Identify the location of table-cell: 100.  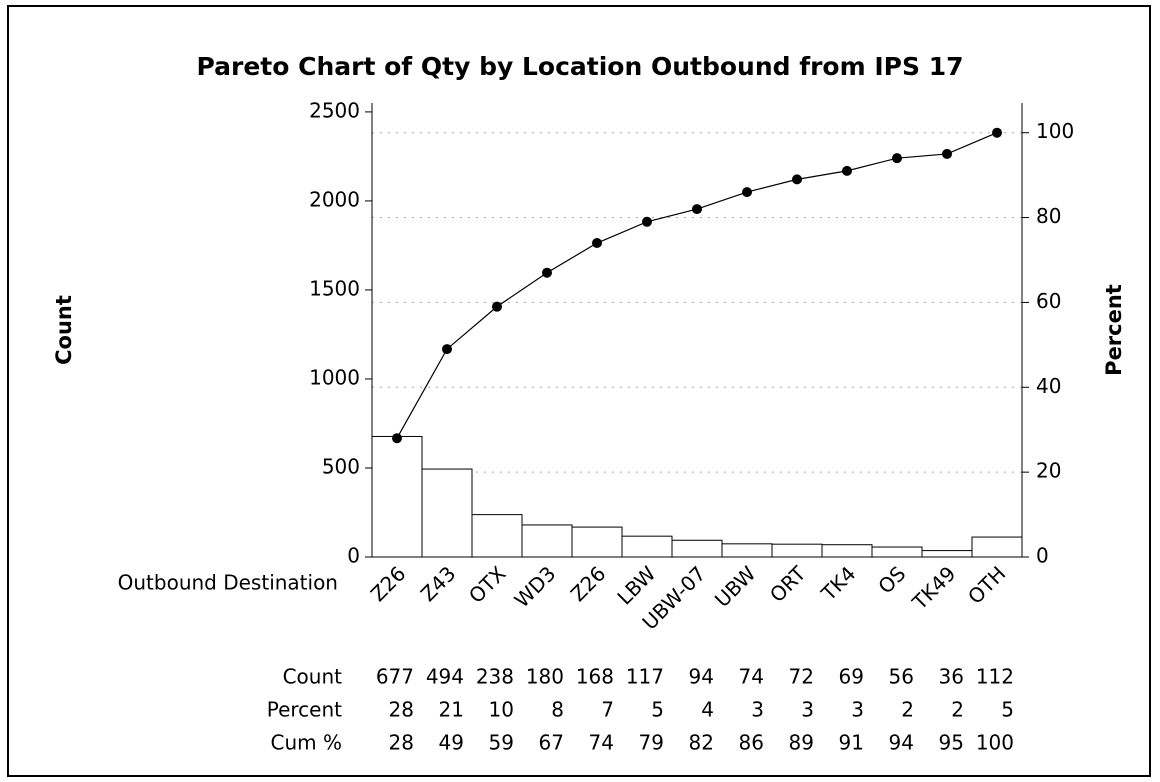
(995, 743).